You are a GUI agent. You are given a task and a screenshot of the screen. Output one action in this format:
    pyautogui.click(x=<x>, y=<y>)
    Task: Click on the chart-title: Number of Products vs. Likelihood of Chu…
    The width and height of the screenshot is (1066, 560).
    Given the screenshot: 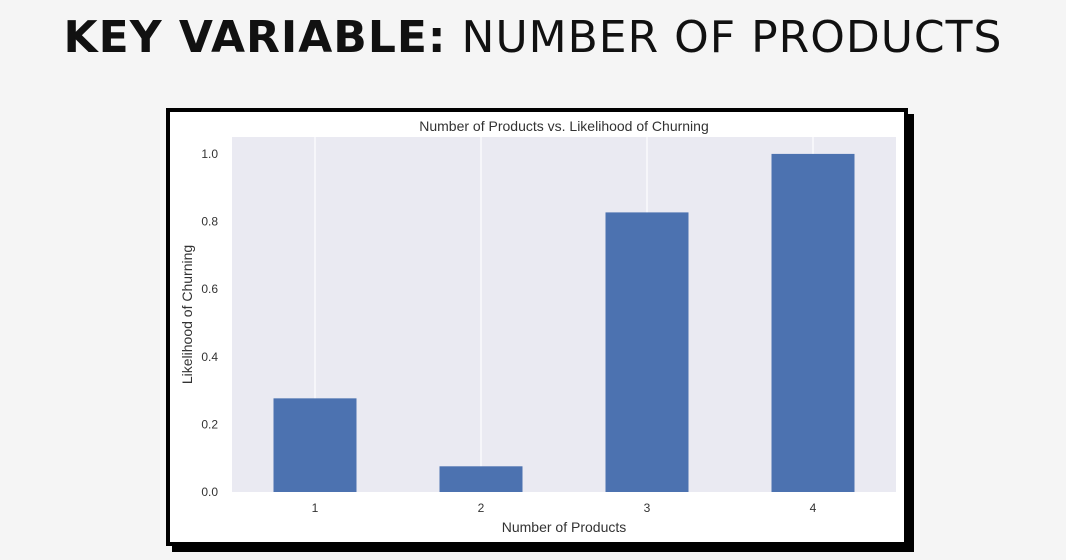 What is the action you would take?
    pyautogui.click(x=563, y=126)
    